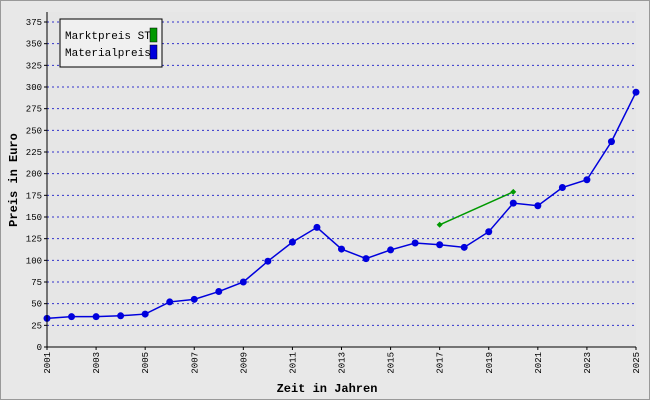 The height and width of the screenshot is (405, 650). Describe the element at coordinates (34, 88) in the screenshot. I see `y-tick-label: 300` at that location.